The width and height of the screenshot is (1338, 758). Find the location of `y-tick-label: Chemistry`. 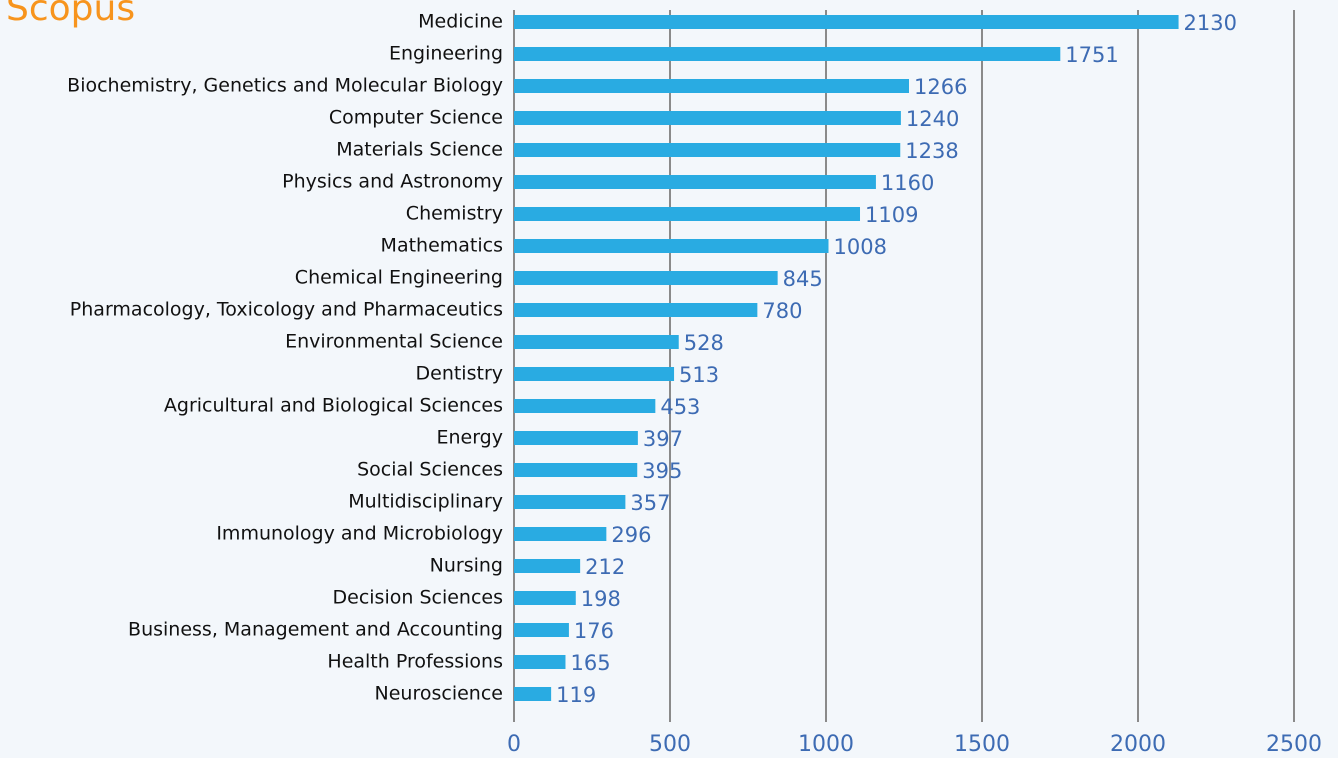

y-tick-label: Chemistry is located at coordinates (454, 214).